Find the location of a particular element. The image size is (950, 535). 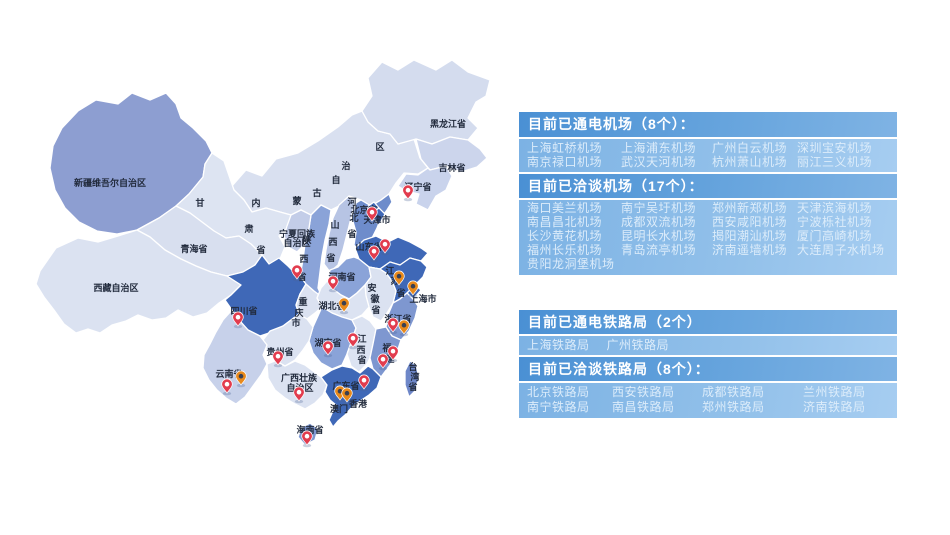

panel-title-powered-railways: 目前已通电铁路局（2个） is located at coordinates (708, 321).